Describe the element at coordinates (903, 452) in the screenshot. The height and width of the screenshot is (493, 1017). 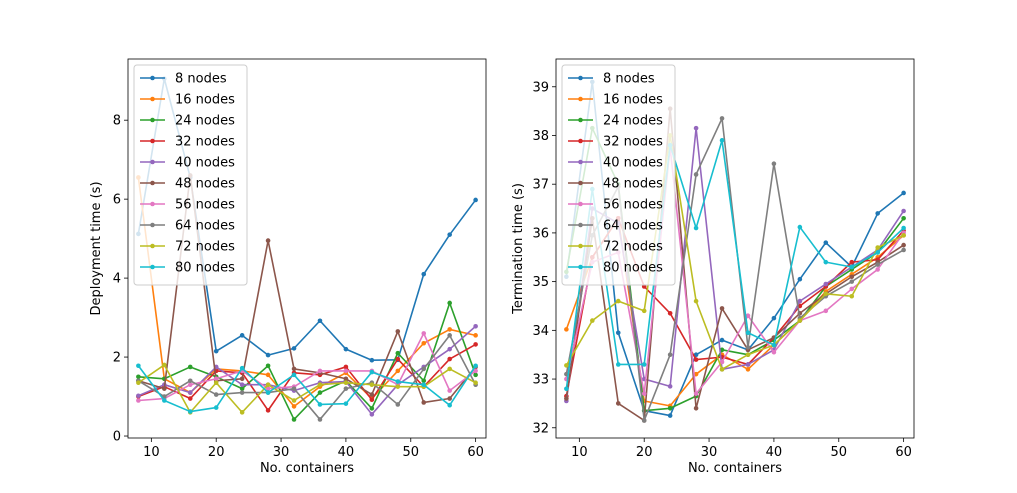
I see `term-x-tick-label: 60` at that location.